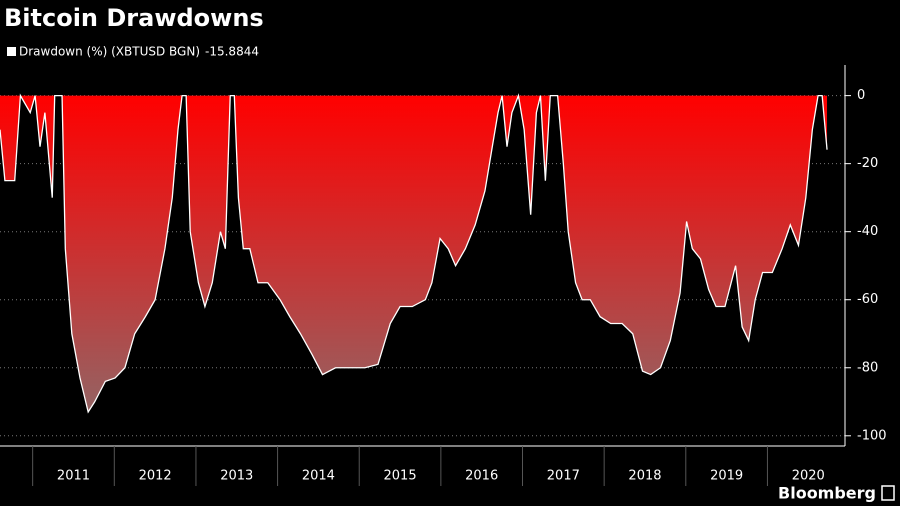 This screenshot has height=506, width=900. Describe the element at coordinates (888, 493) in the screenshot. I see `logo-icon` at that location.